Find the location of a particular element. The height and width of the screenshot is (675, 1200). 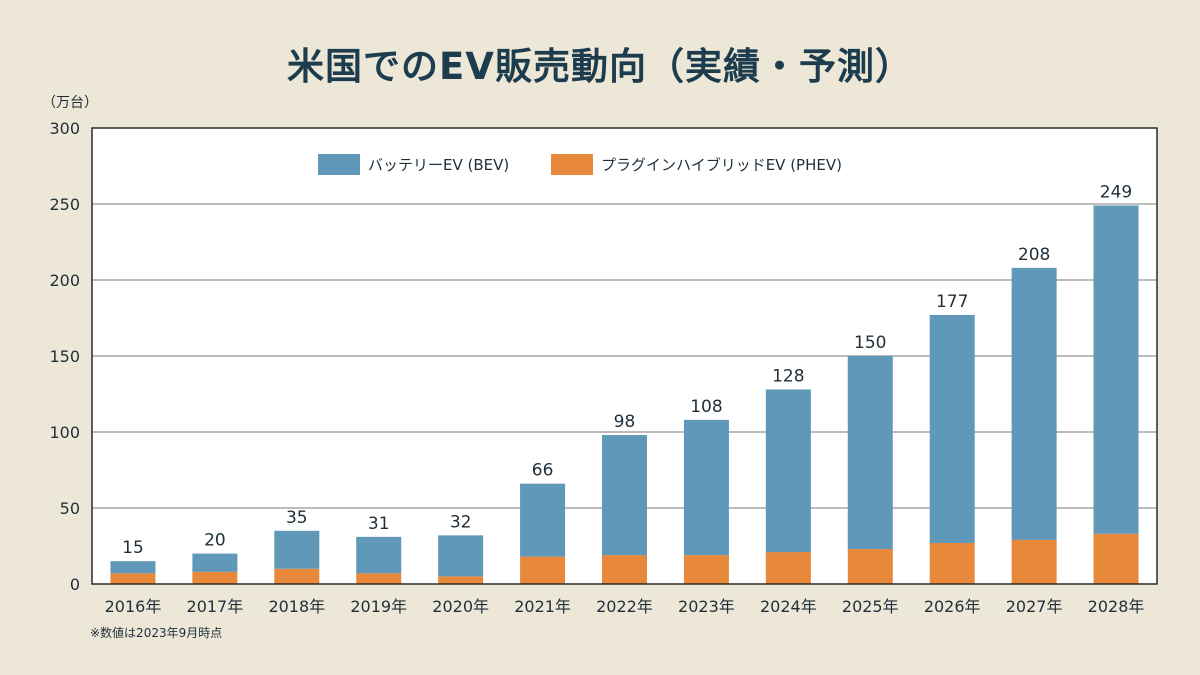

y-tick-label: 50 is located at coordinates (70, 508).